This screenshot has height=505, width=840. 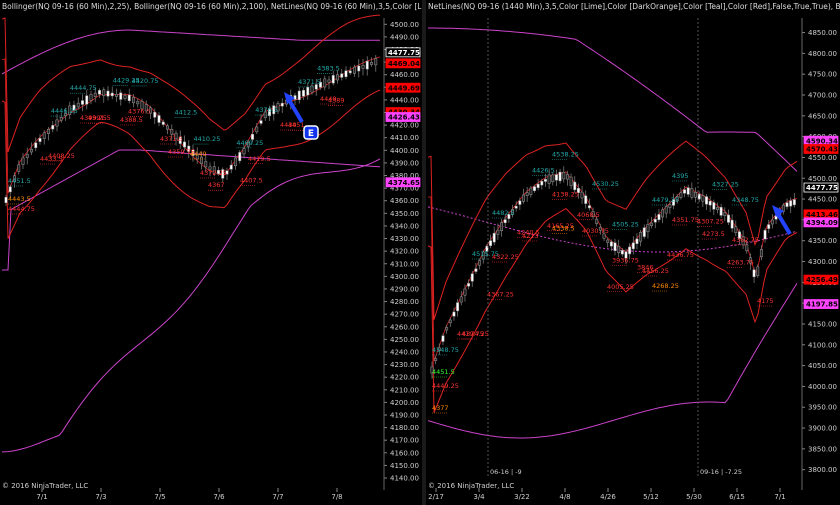 What do you see at coordinates (404, 214) in the screenshot?
I see `y-tick-label: 4350.00` at bounding box center [404, 214].